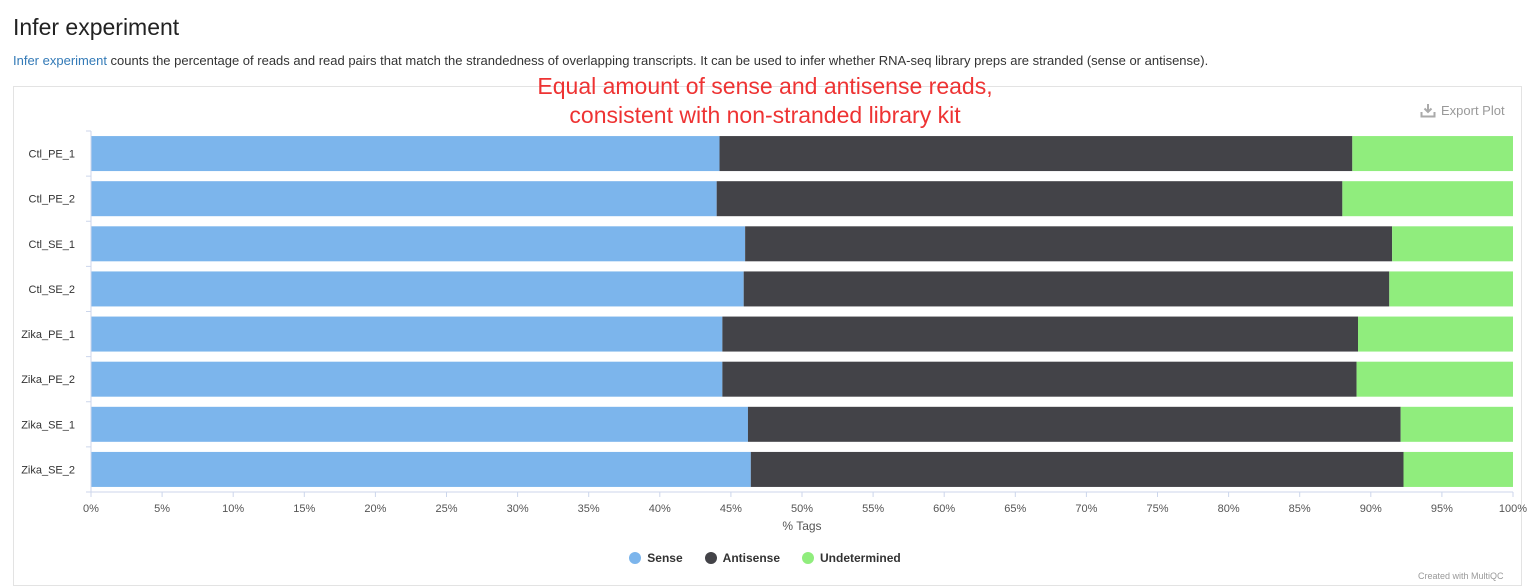 The width and height of the screenshot is (1530, 586). What do you see at coordinates (765, 115) in the screenshot?
I see `annotation-line-2: consistent with non-stranded library kit` at bounding box center [765, 115].